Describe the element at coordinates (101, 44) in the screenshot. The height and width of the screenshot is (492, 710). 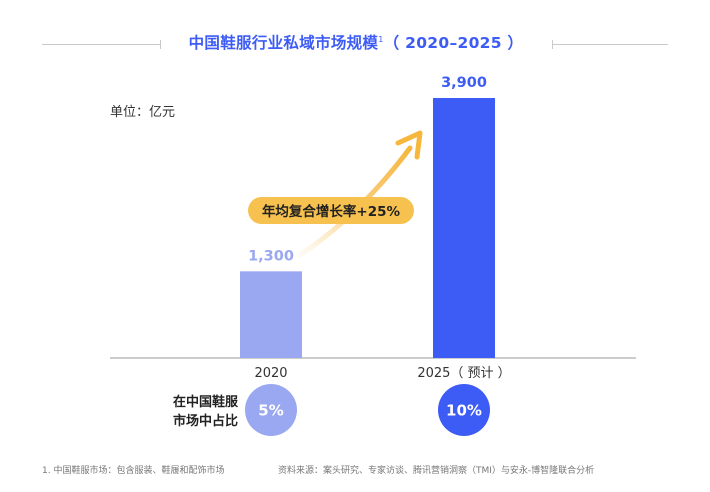
I see `title-rule-left` at that location.